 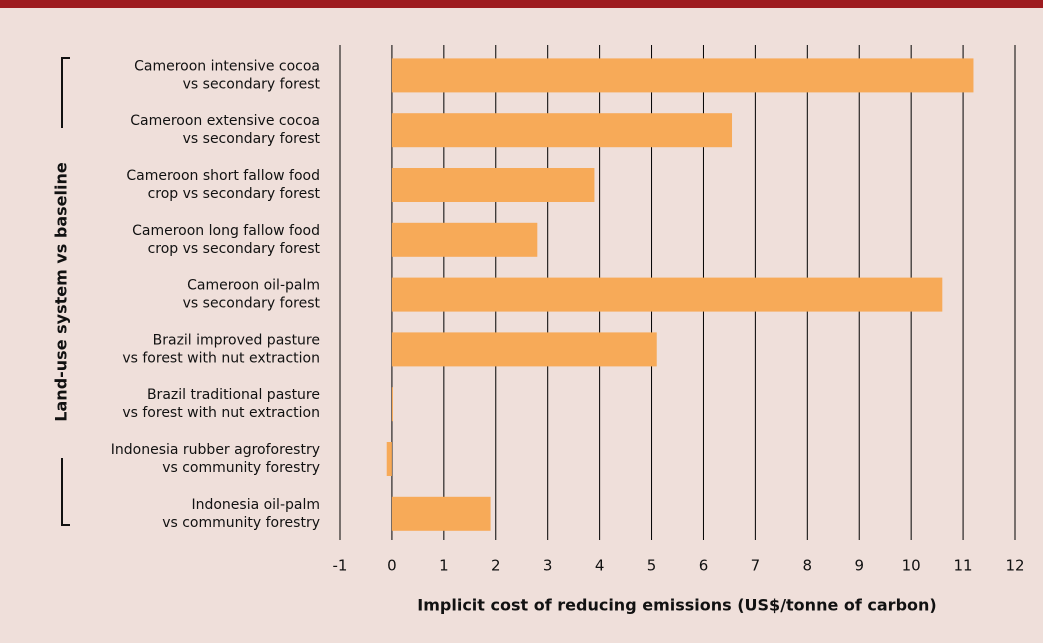 I want to click on x-tick-label: 2, so click(x=496, y=566).